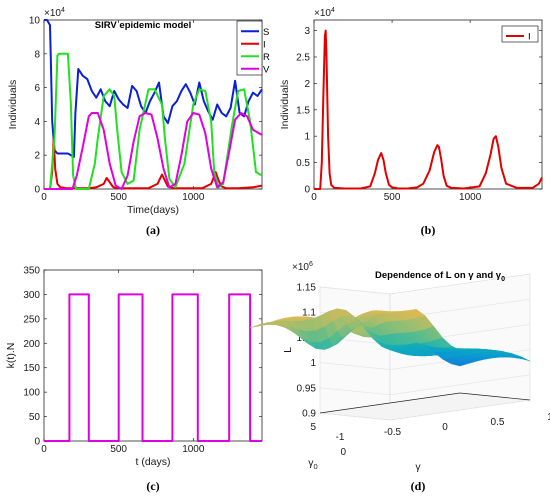 The width and height of the screenshot is (550, 499). I want to click on panel-caption: (c), so click(152, 486).